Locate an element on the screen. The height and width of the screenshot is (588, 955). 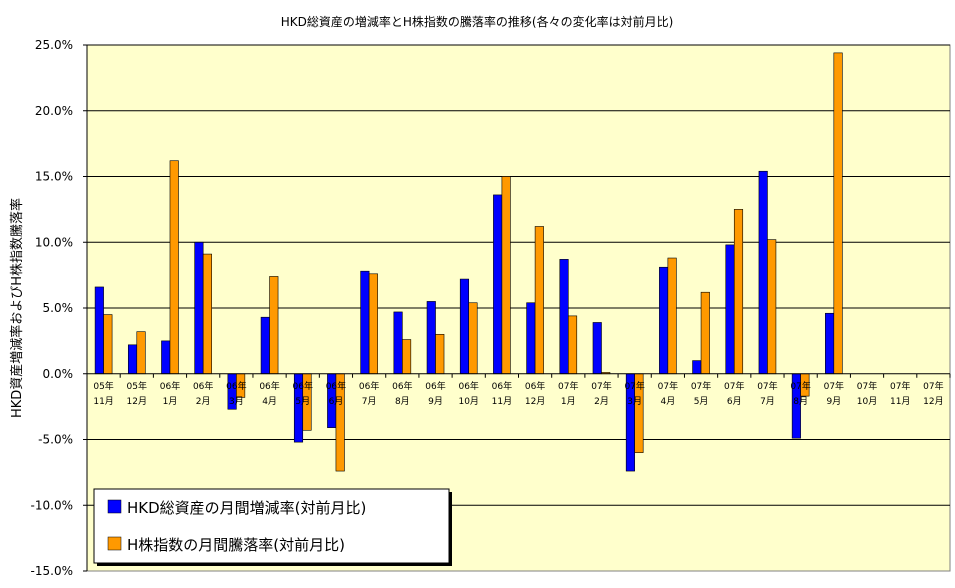
y-tick-label: 25.0% is located at coordinates (54, 45).